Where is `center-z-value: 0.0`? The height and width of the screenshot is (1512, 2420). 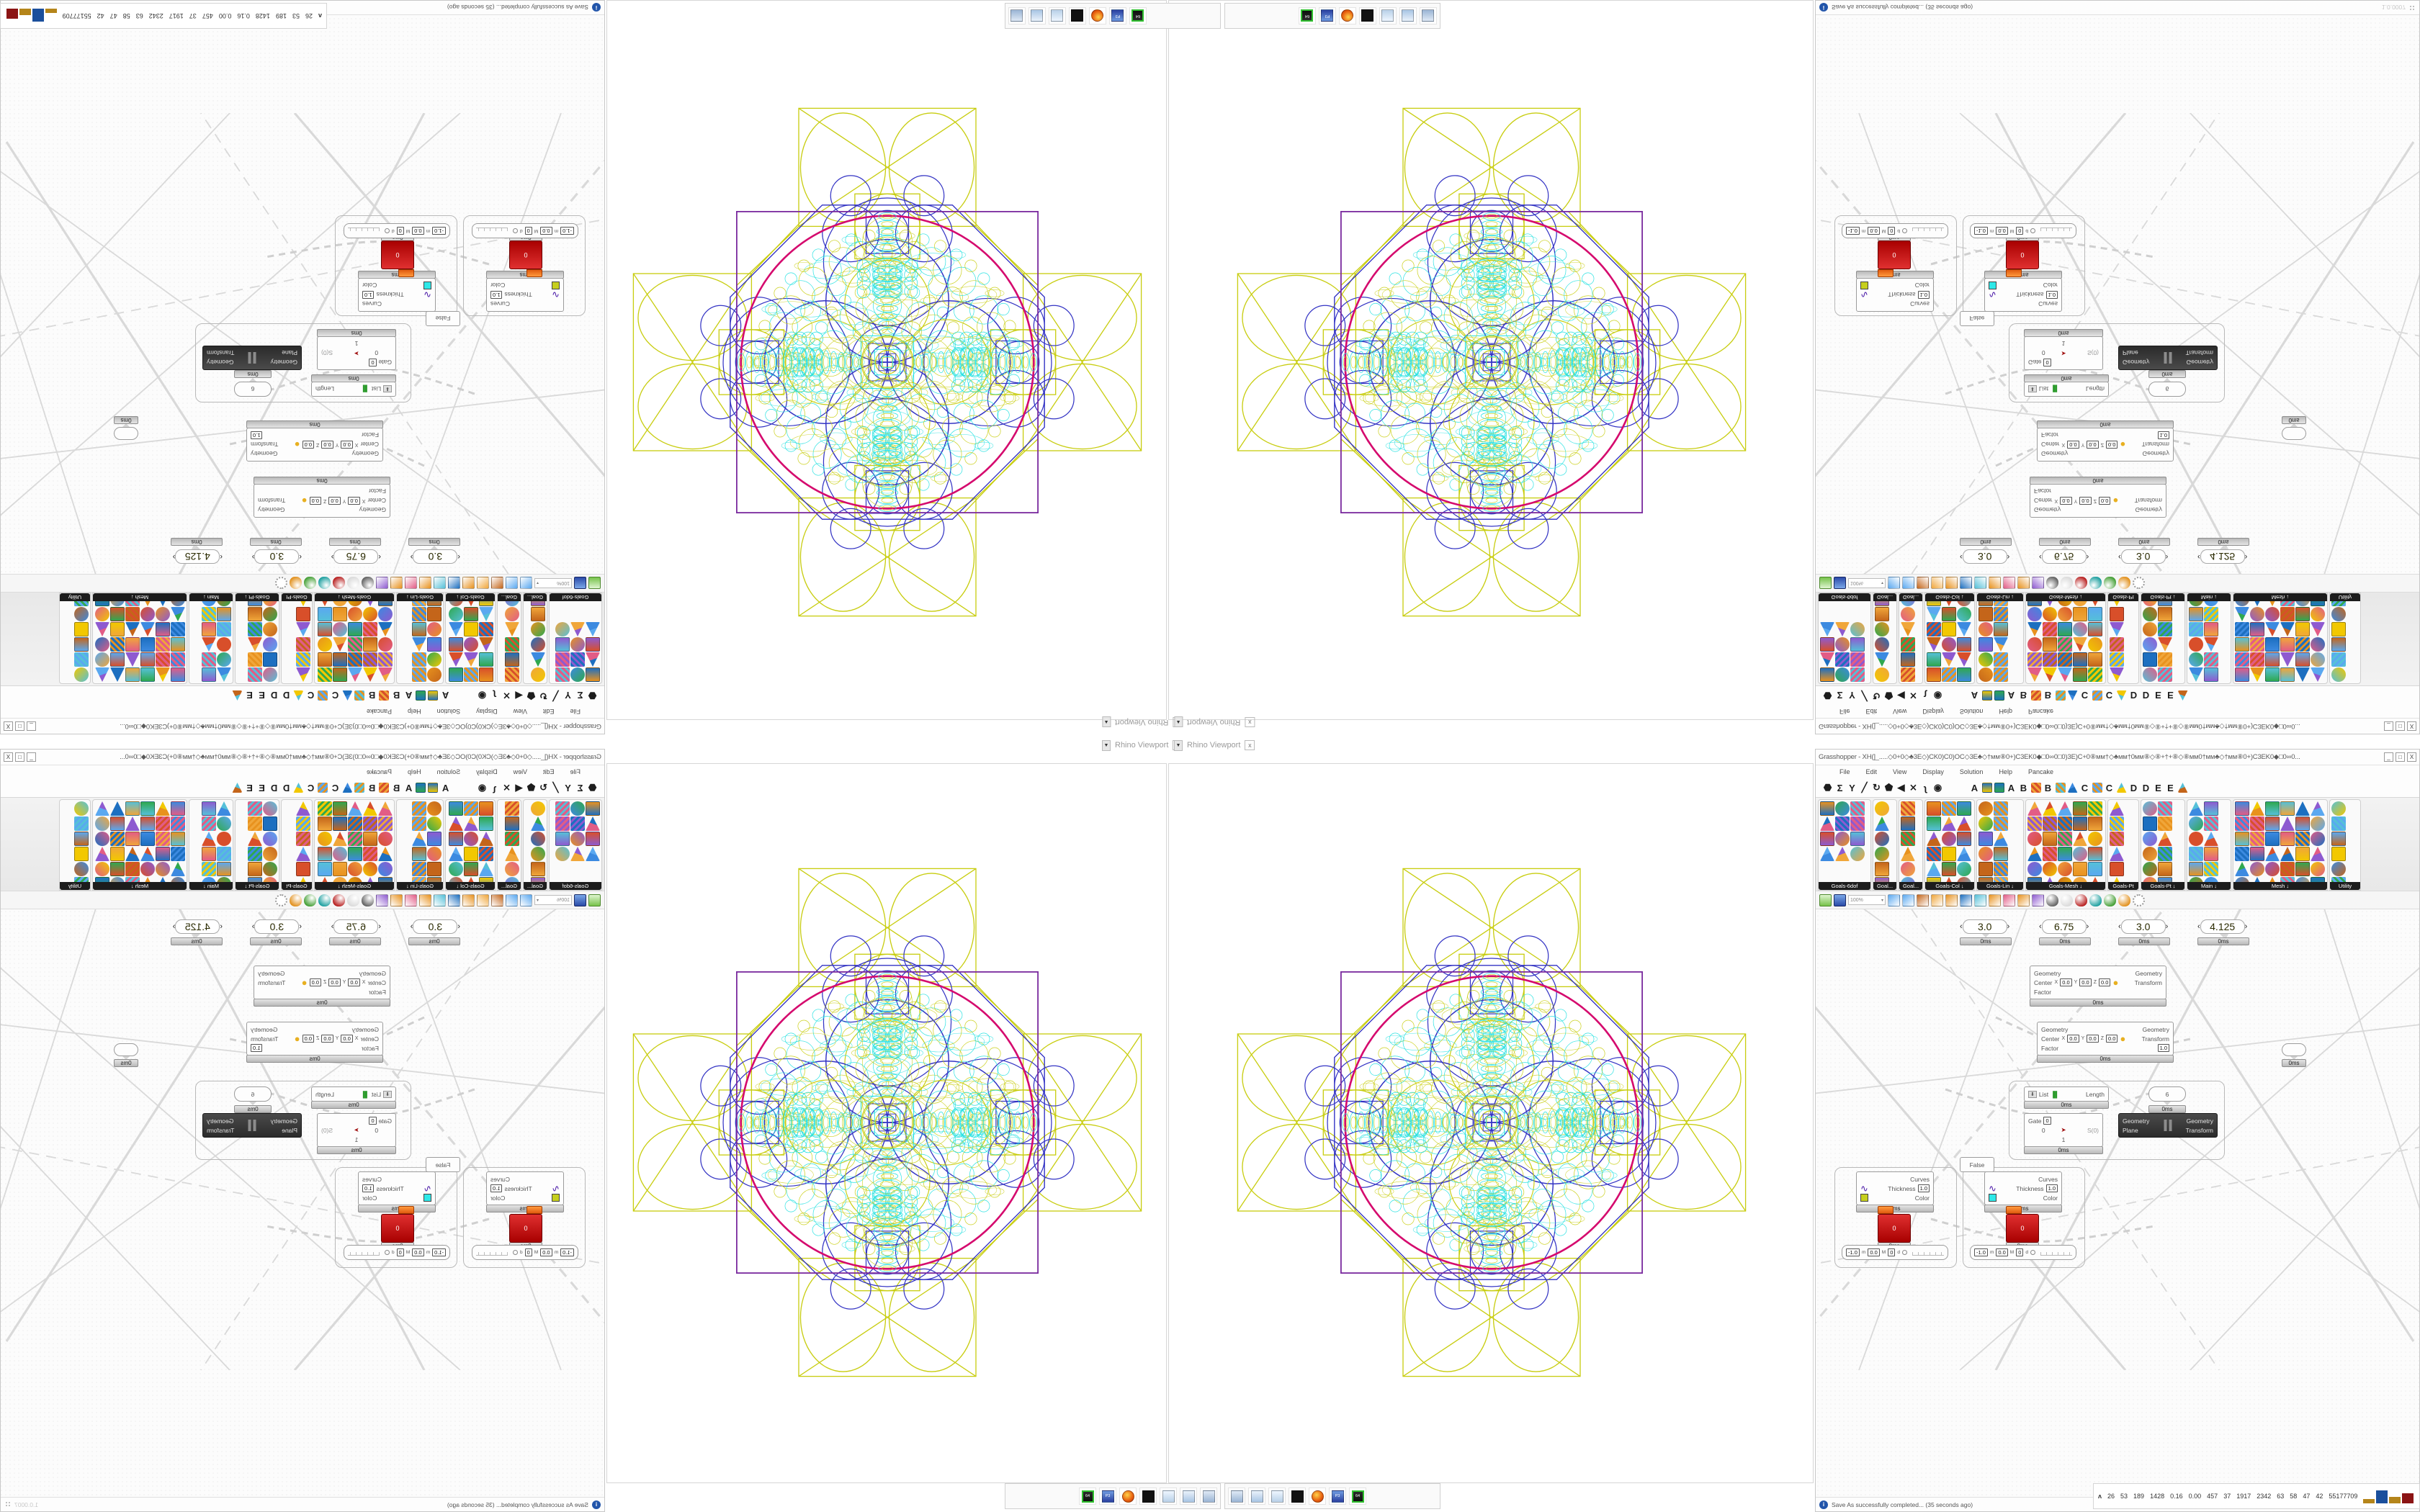 center-z-value: 0.0 is located at coordinates (308, 1039).